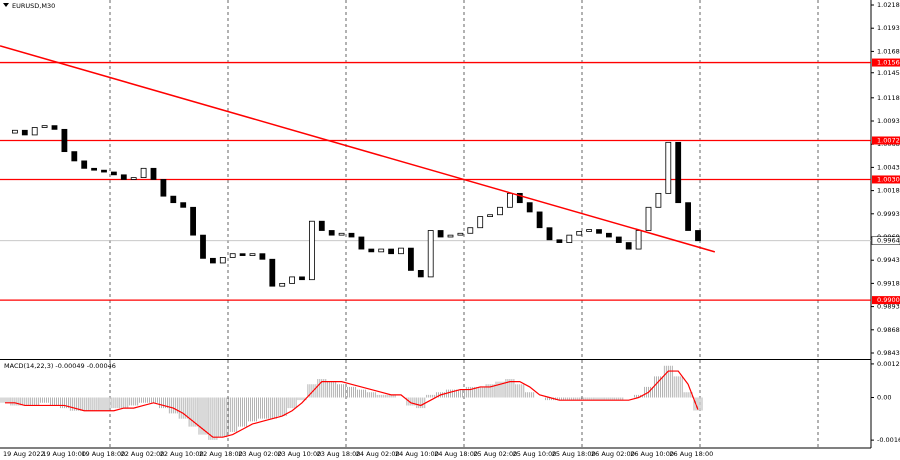  Describe the element at coordinates (378, 454) in the screenshot. I see `x-tick-label: 24 Aug 02:00` at that location.